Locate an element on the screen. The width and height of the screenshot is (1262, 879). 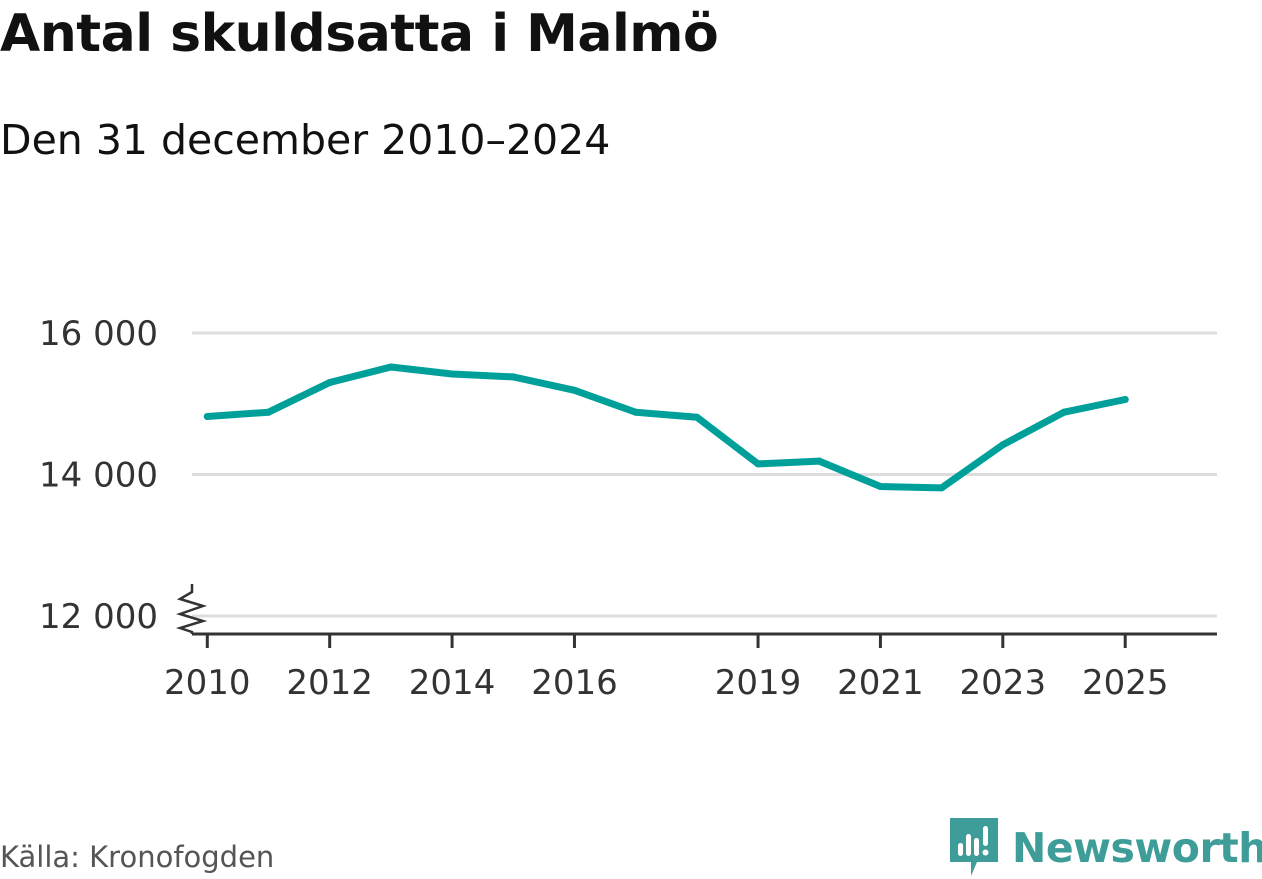
chart-title: Antal skuldsatta i Malmö is located at coordinates (359, 34).